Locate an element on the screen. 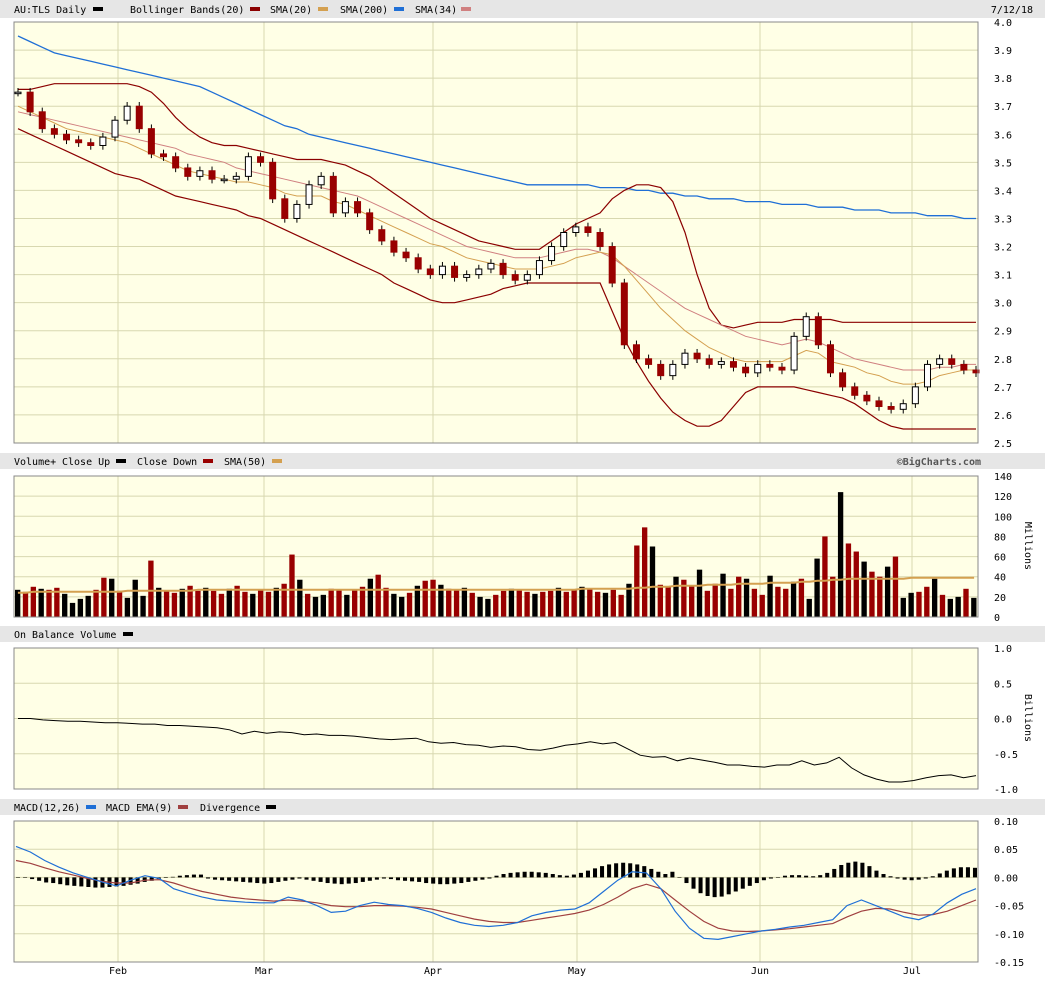 The image size is (1045, 981). chart-date: 7/12/18 is located at coordinates (1012, 10).